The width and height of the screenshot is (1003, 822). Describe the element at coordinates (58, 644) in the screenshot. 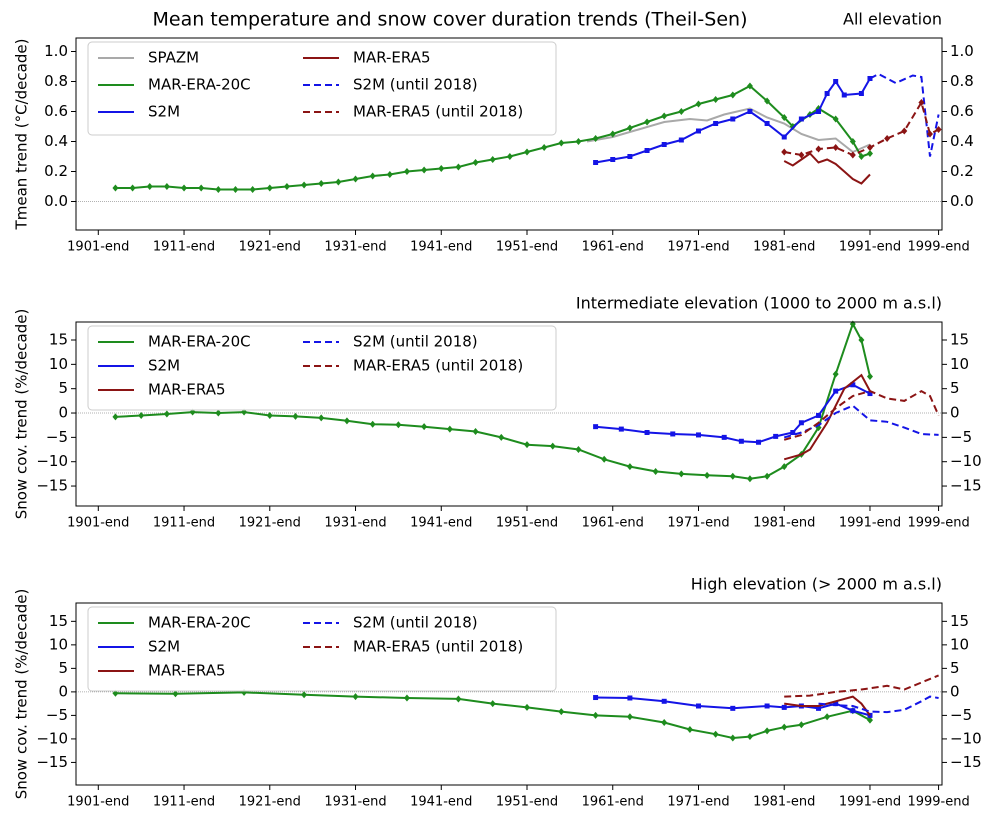

I see `y-tick-label: 10` at that location.